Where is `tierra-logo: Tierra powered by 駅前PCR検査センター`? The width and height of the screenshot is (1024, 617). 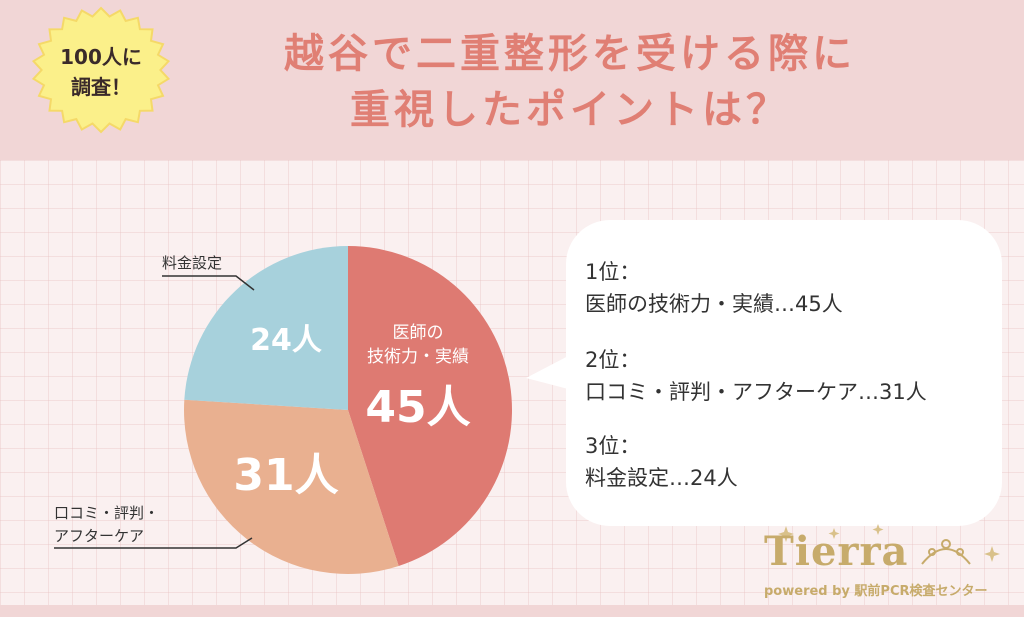
tierra-logo: Tierra powered by 駅前PCR検査センター is located at coordinates (886, 564).